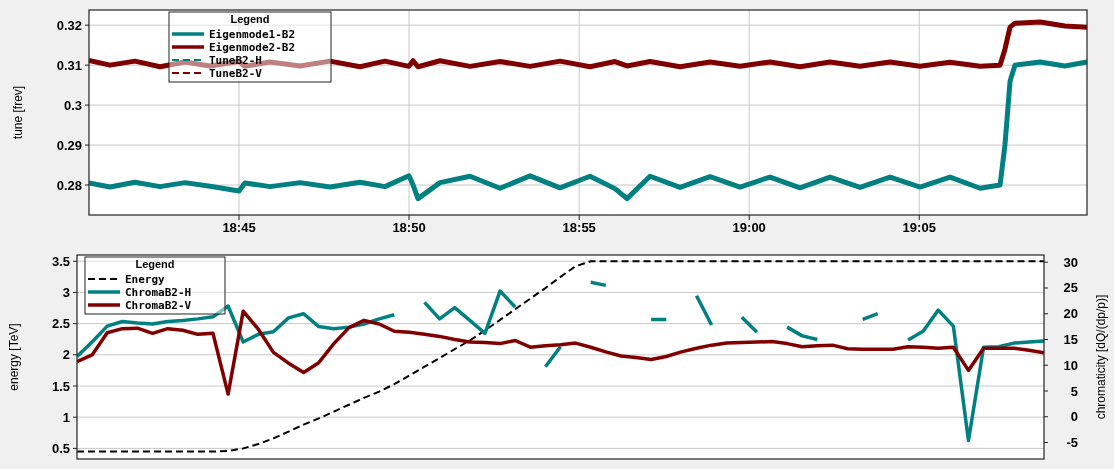  I want to click on y2-tick-label: 15, so click(1070, 339).